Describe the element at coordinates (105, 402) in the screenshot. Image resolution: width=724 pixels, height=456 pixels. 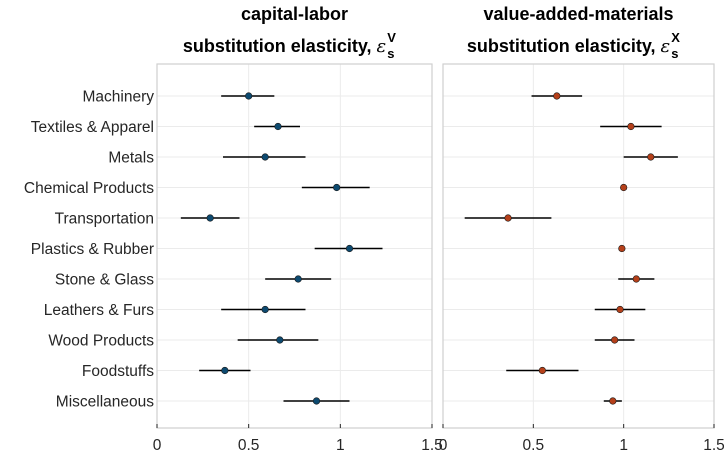
I see `category-label-10: Miscellaneous` at that location.